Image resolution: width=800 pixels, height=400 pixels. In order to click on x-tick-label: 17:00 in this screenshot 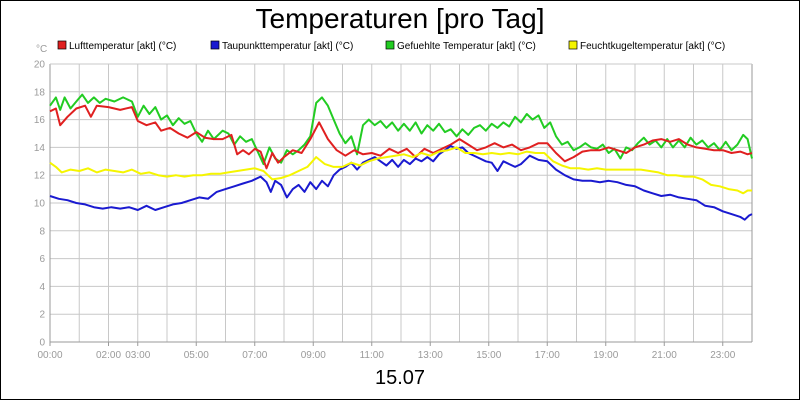, I will do `click(547, 355)`.